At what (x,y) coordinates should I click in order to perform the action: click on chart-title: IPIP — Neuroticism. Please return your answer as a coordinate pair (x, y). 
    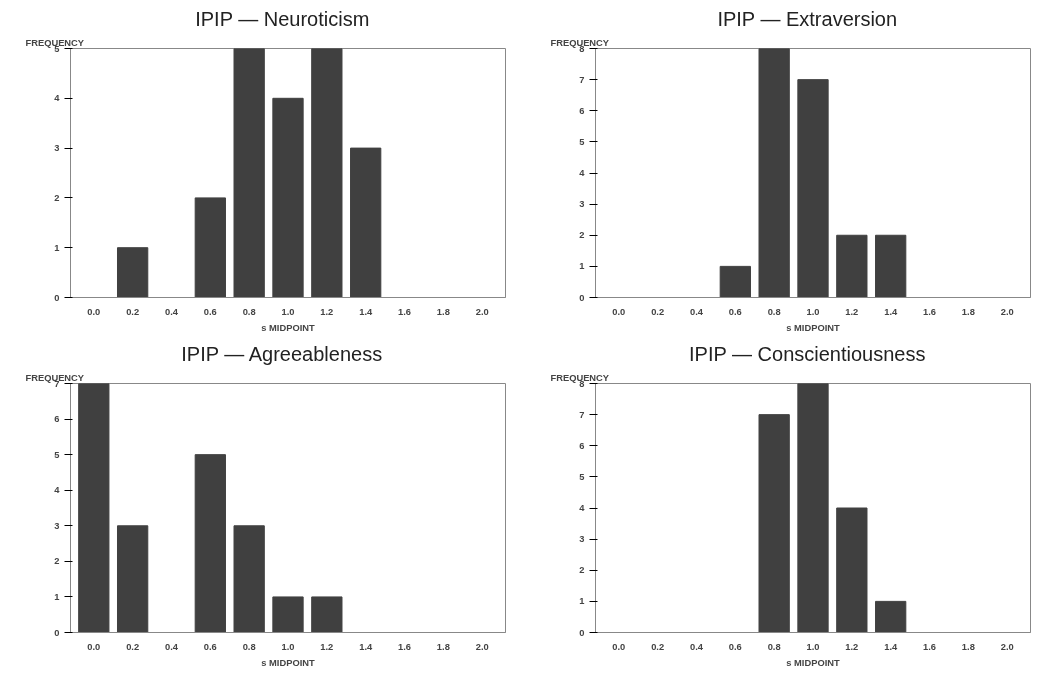
    Looking at the image, I should click on (282, 18).